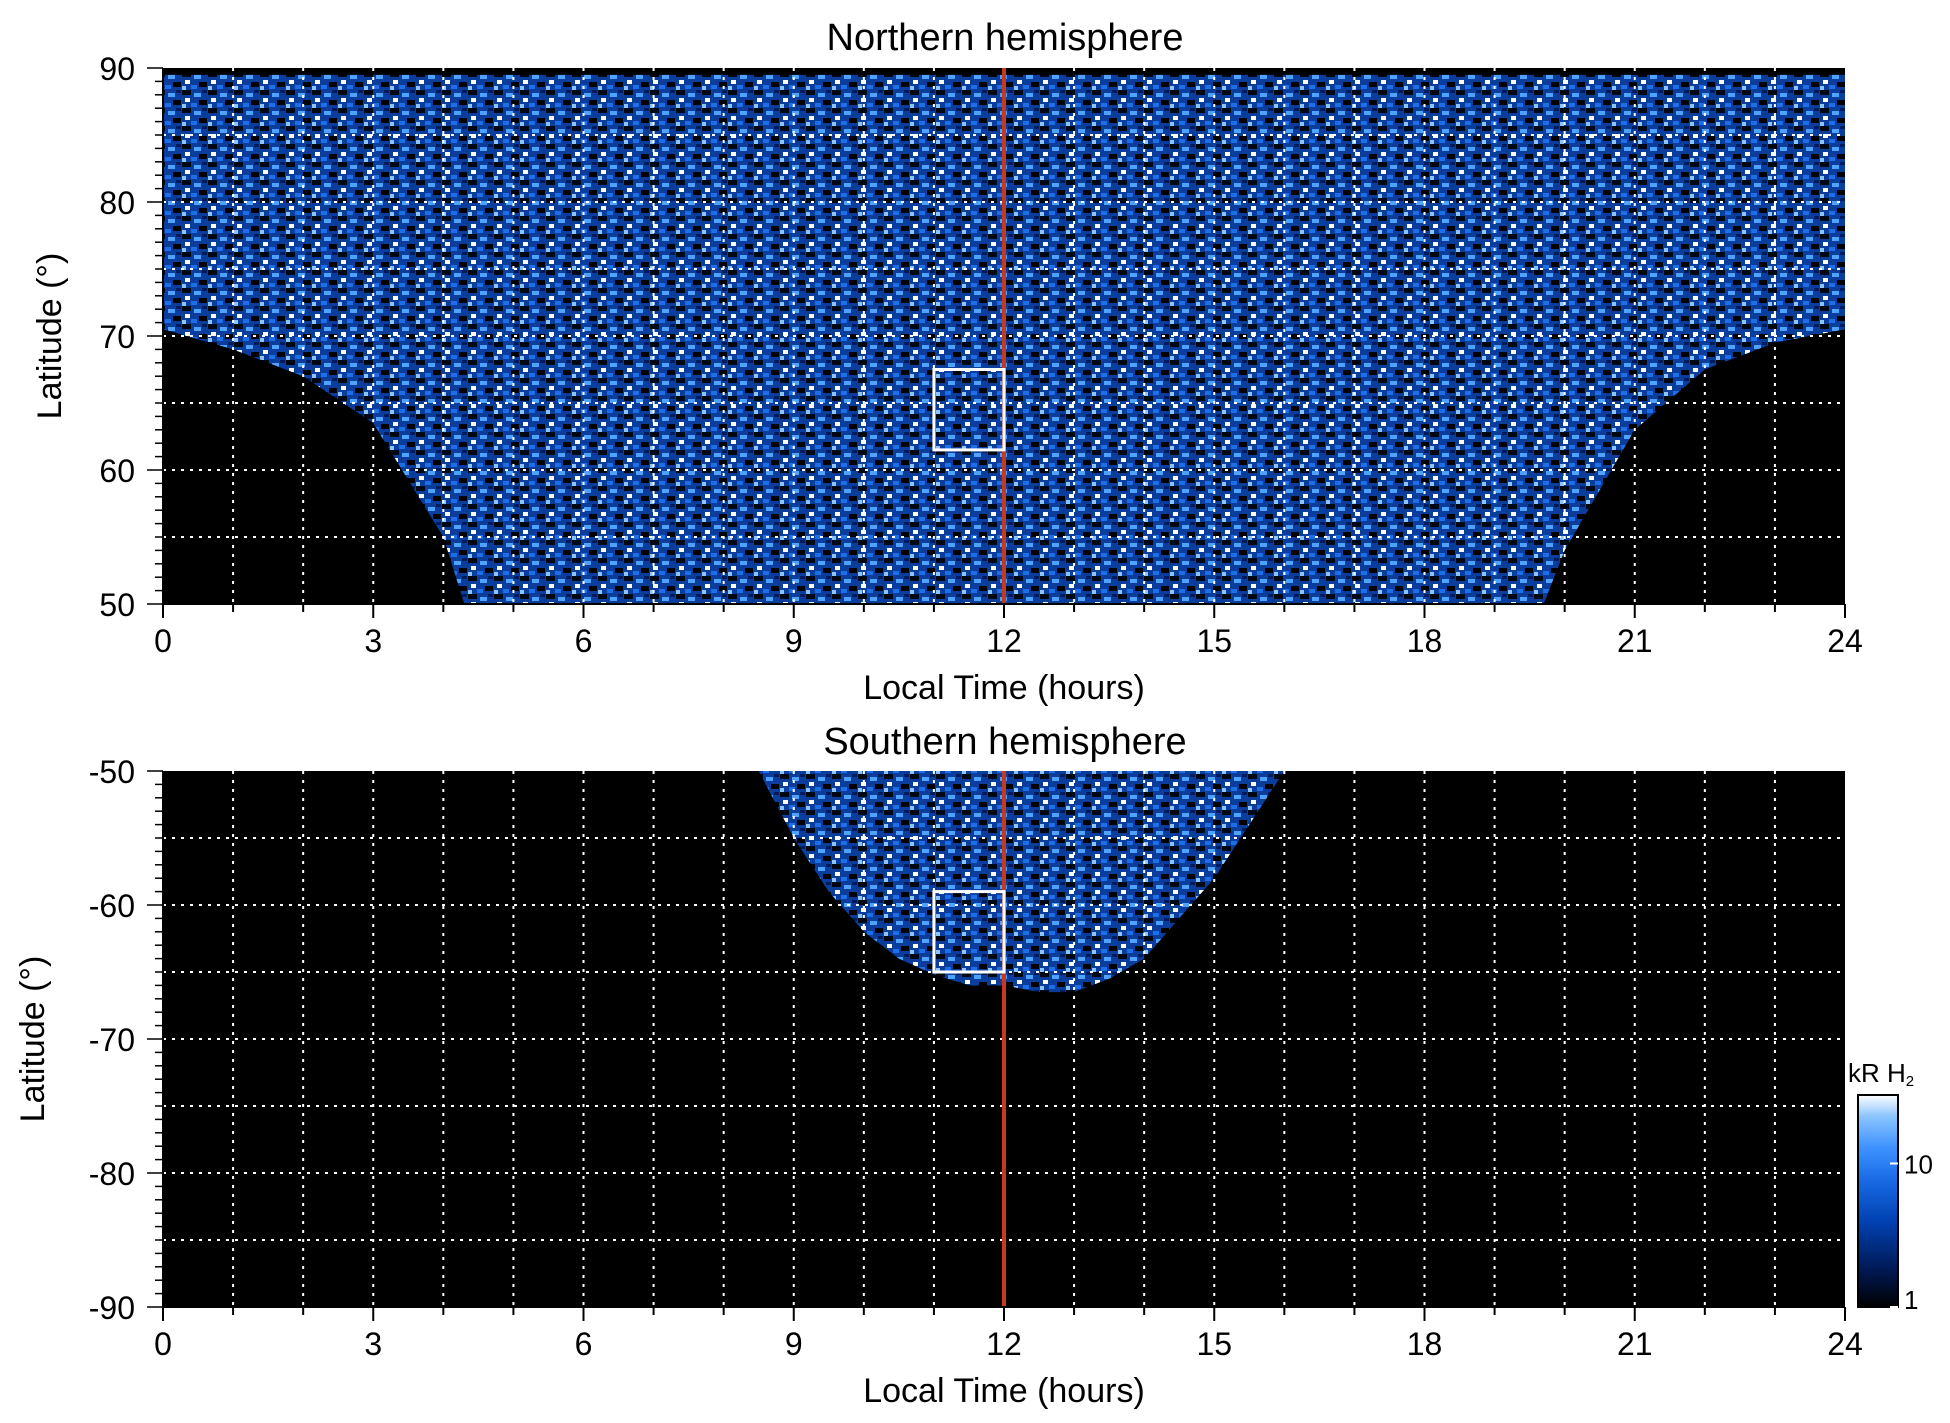 The width and height of the screenshot is (1950, 1423). I want to click on south-x-tick-label: 18, so click(1425, 1344).